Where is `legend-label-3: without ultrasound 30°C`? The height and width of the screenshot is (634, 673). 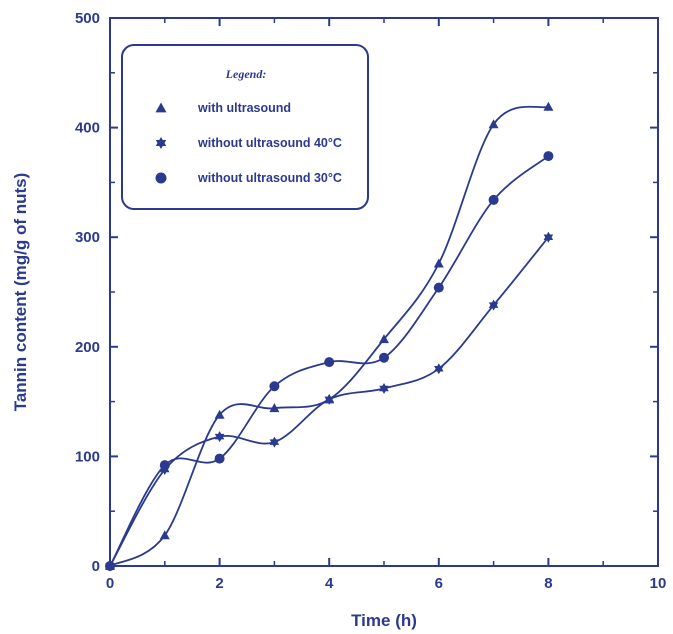 legend-label-3: without ultrasound 30°C is located at coordinates (269, 178).